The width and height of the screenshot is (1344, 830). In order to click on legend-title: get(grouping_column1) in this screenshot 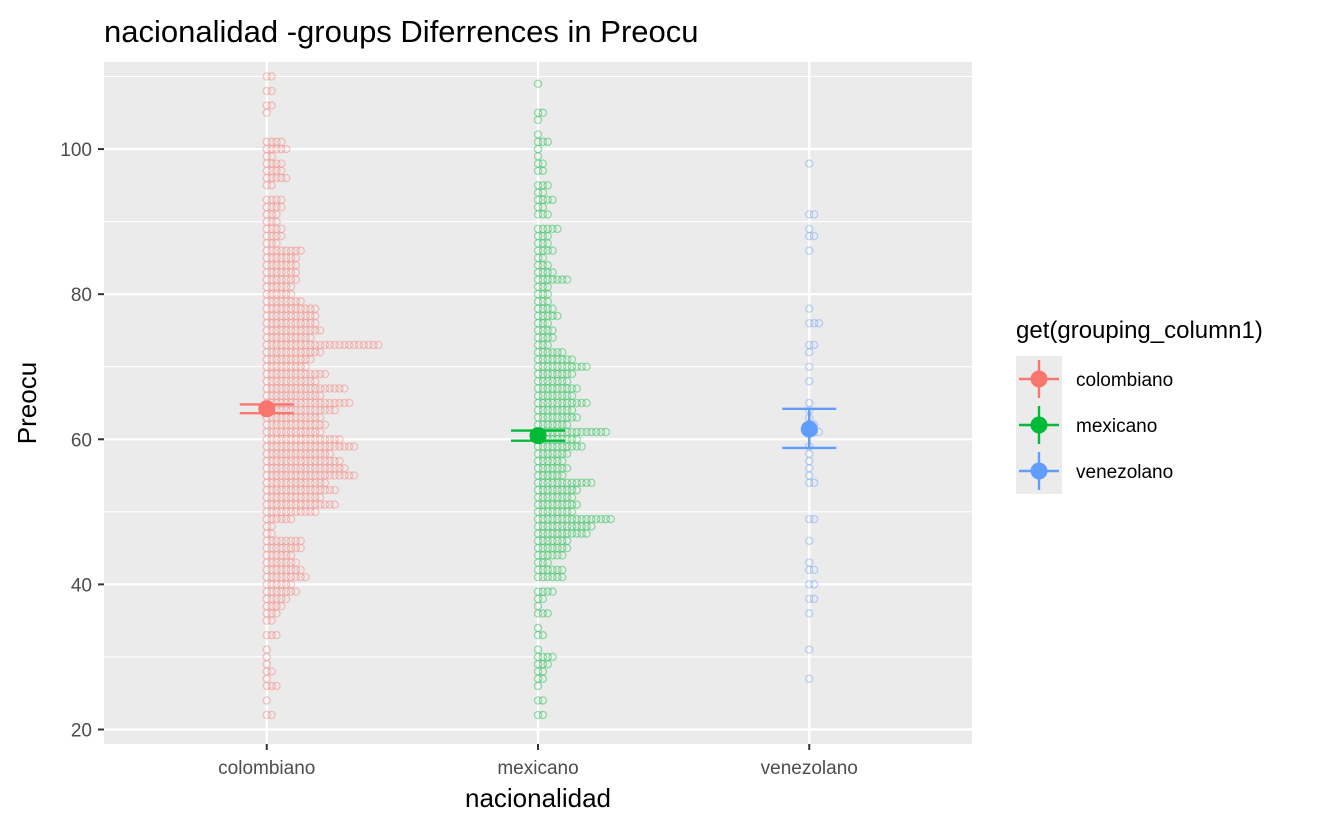, I will do `click(1139, 330)`.